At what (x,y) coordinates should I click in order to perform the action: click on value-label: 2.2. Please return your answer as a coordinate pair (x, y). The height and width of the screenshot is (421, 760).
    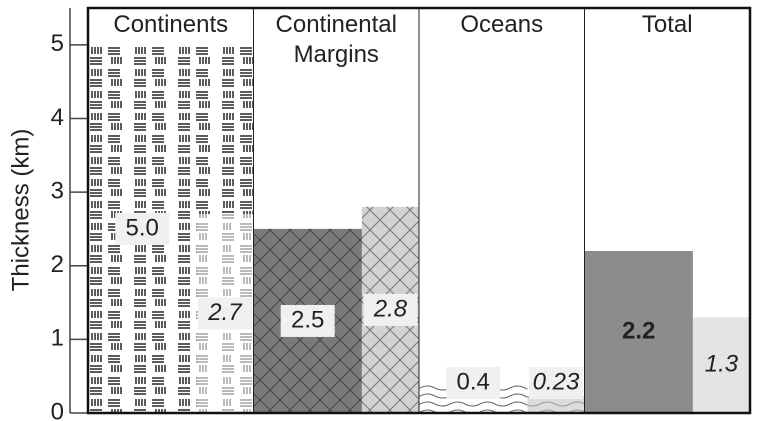
    Looking at the image, I should click on (638, 330).